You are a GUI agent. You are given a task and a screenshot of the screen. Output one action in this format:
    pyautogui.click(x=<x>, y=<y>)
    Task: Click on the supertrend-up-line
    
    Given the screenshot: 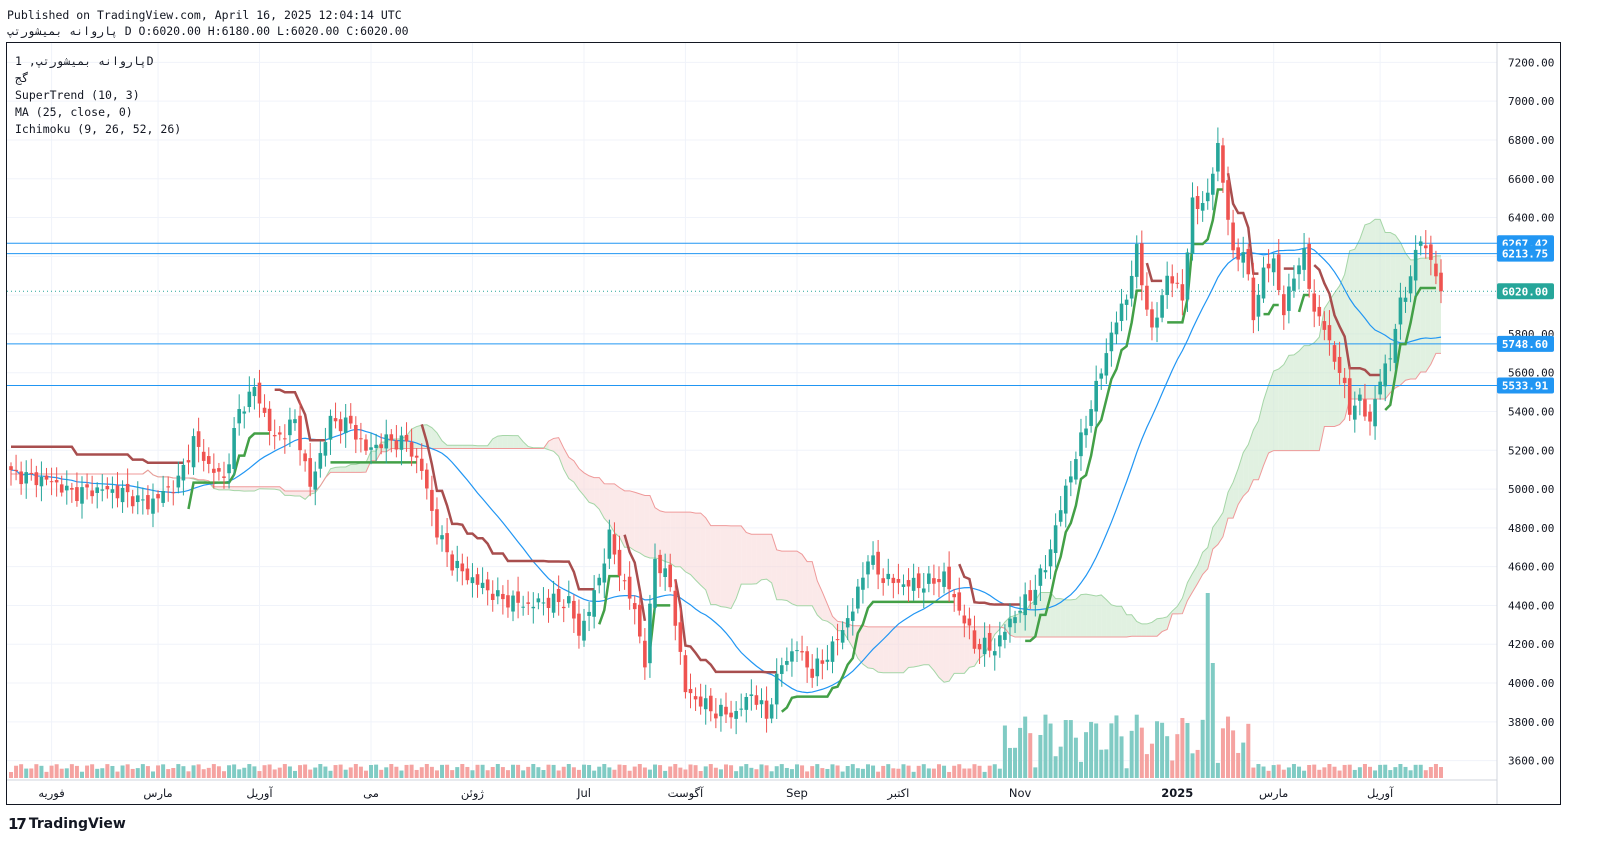 What is the action you would take?
    pyautogui.click(x=659, y=627)
    